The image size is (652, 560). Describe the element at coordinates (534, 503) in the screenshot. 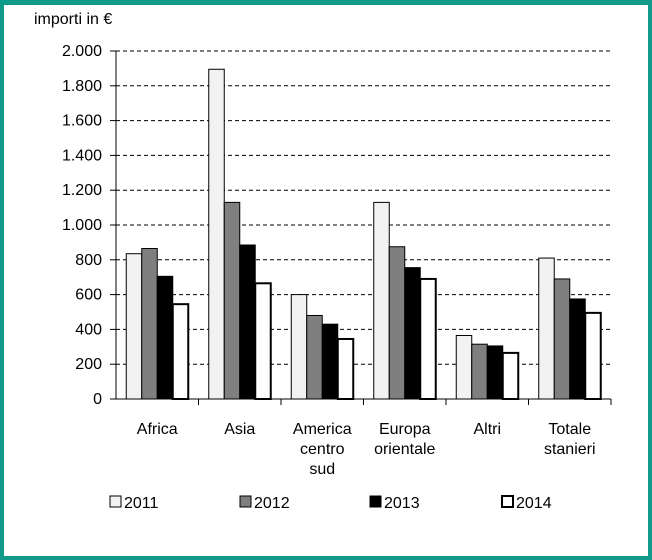

I see `legend-label: 2014` at that location.